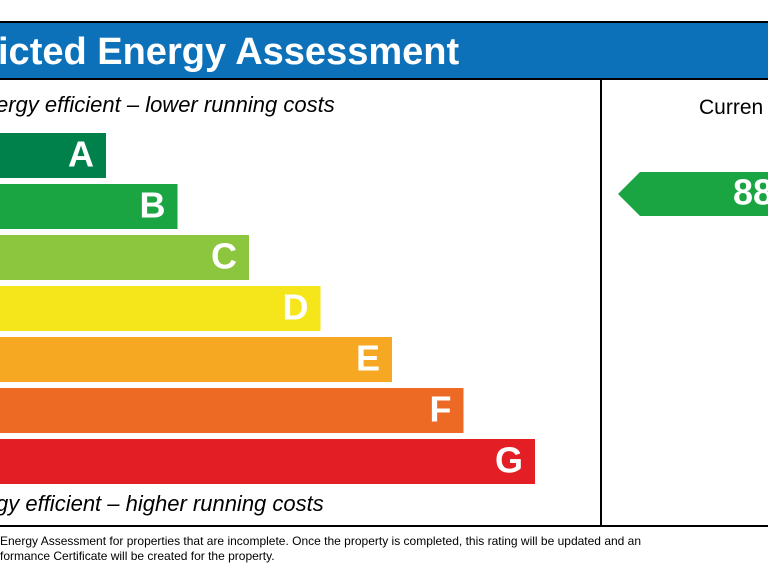 The width and height of the screenshot is (768, 576). I want to click on current-header: Curren, so click(731, 107).